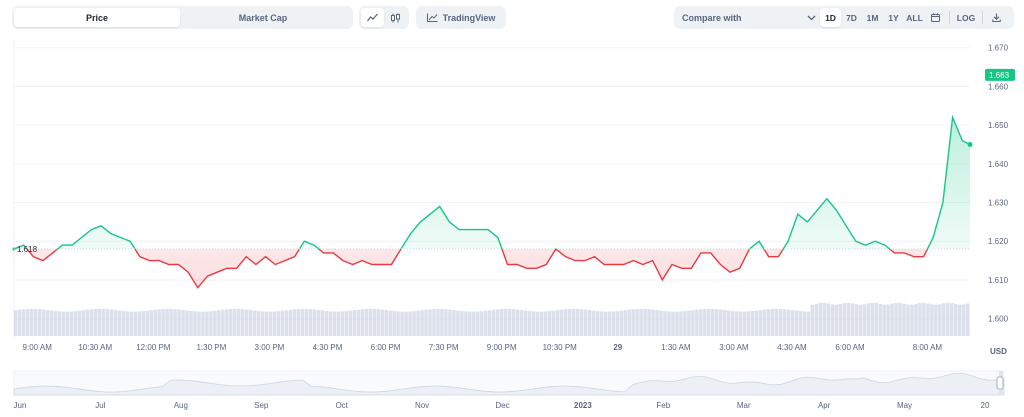 This screenshot has height=417, width=1024. What do you see at coordinates (998, 48) in the screenshot?
I see `y-tick-label: 1.670` at bounding box center [998, 48].